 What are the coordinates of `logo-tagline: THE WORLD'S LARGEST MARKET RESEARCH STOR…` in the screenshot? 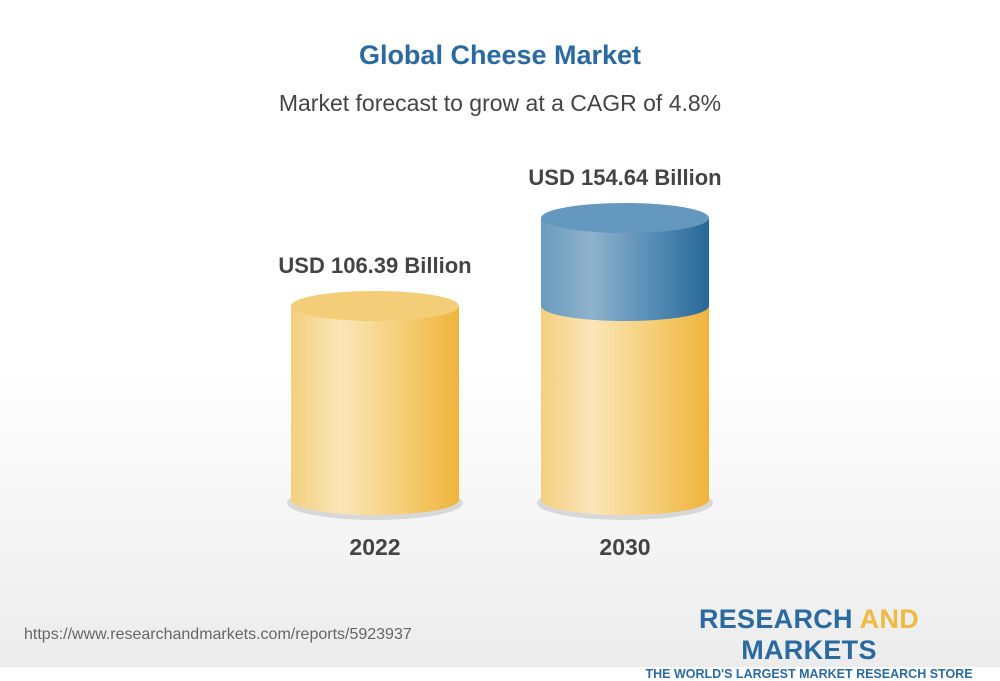 It's located at (809, 674).